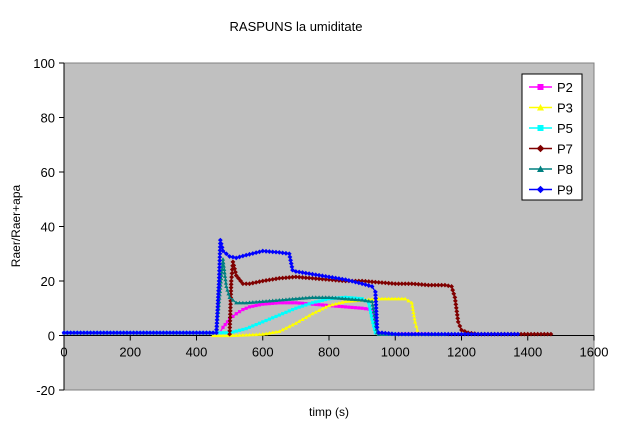 Image resolution: width=626 pixels, height=428 pixels. Describe the element at coordinates (551, 169) in the screenshot. I see `legend-item-p8: P8` at that location.